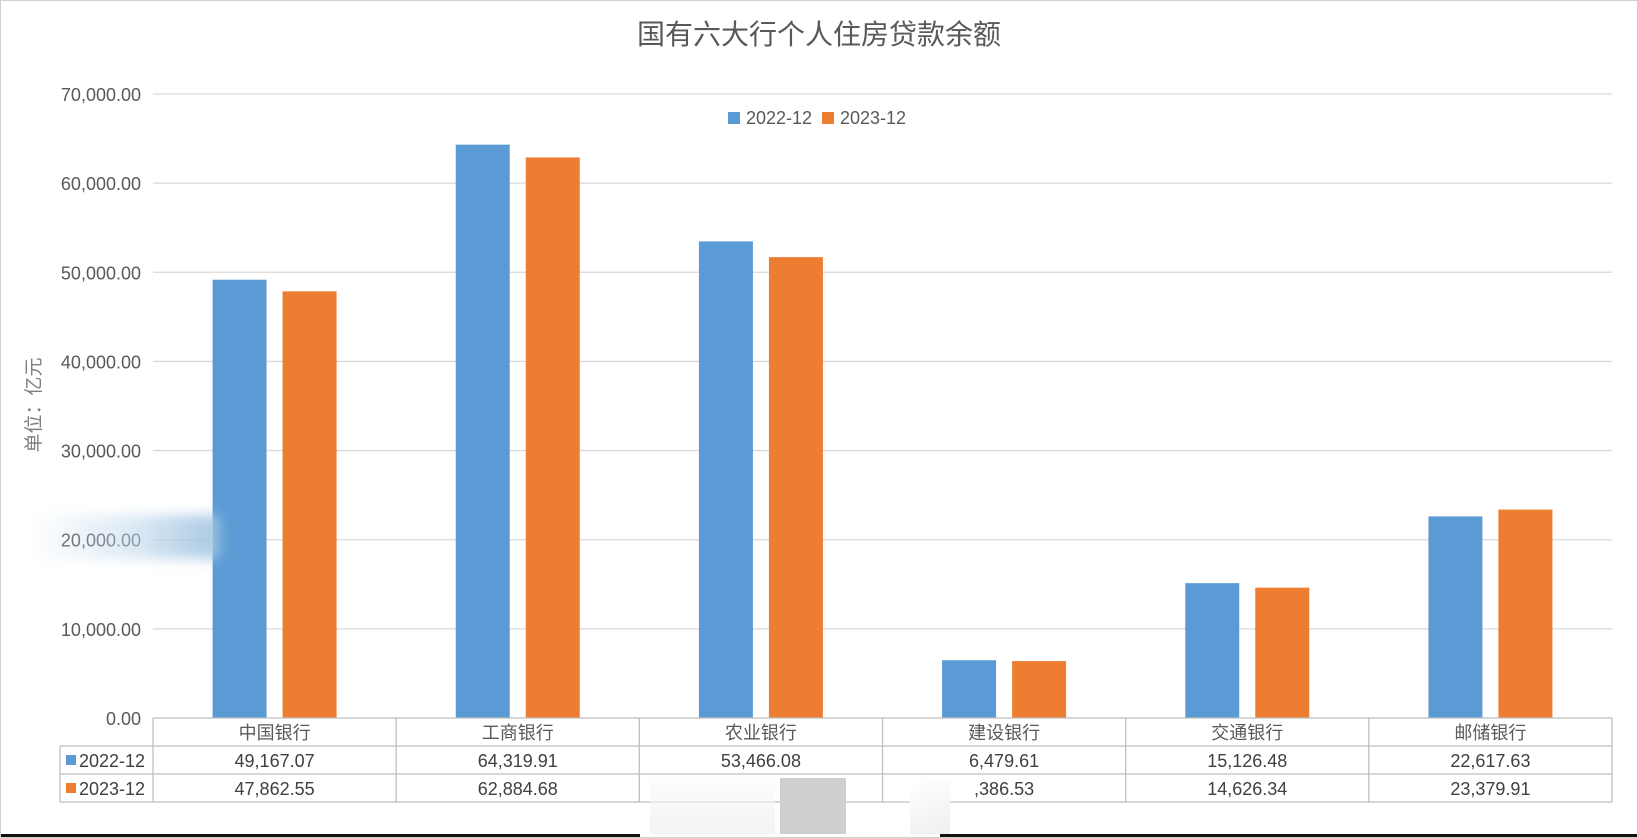  What do you see at coordinates (790, 836) in the screenshot?
I see `bottom-edge-gap` at bounding box center [790, 836].